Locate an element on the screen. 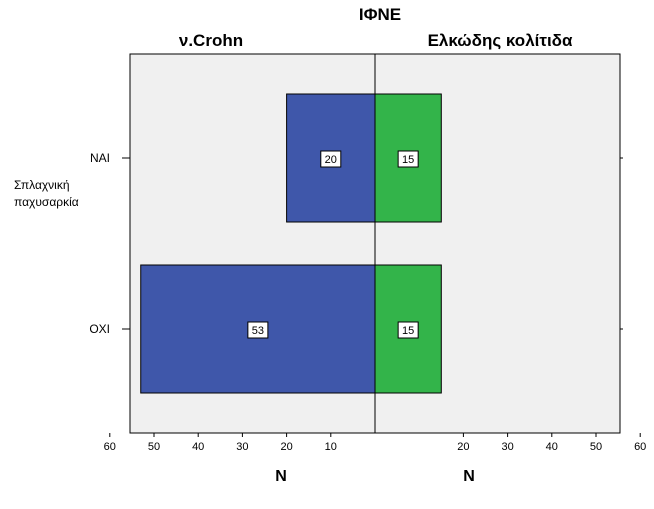  left-x-axis-label: N is located at coordinates (281, 476).